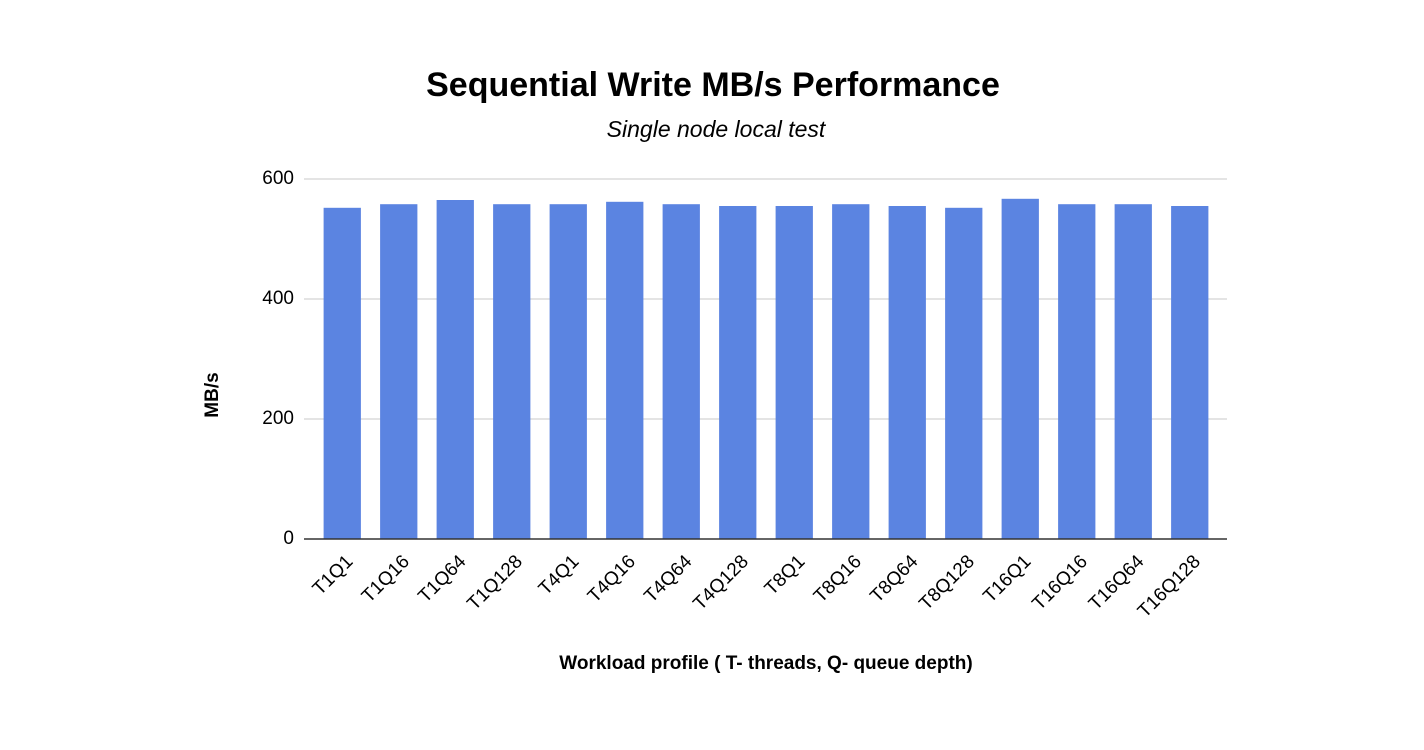  Describe the element at coordinates (333, 575) in the screenshot. I see `x-tick-label: T1Q1` at that location.